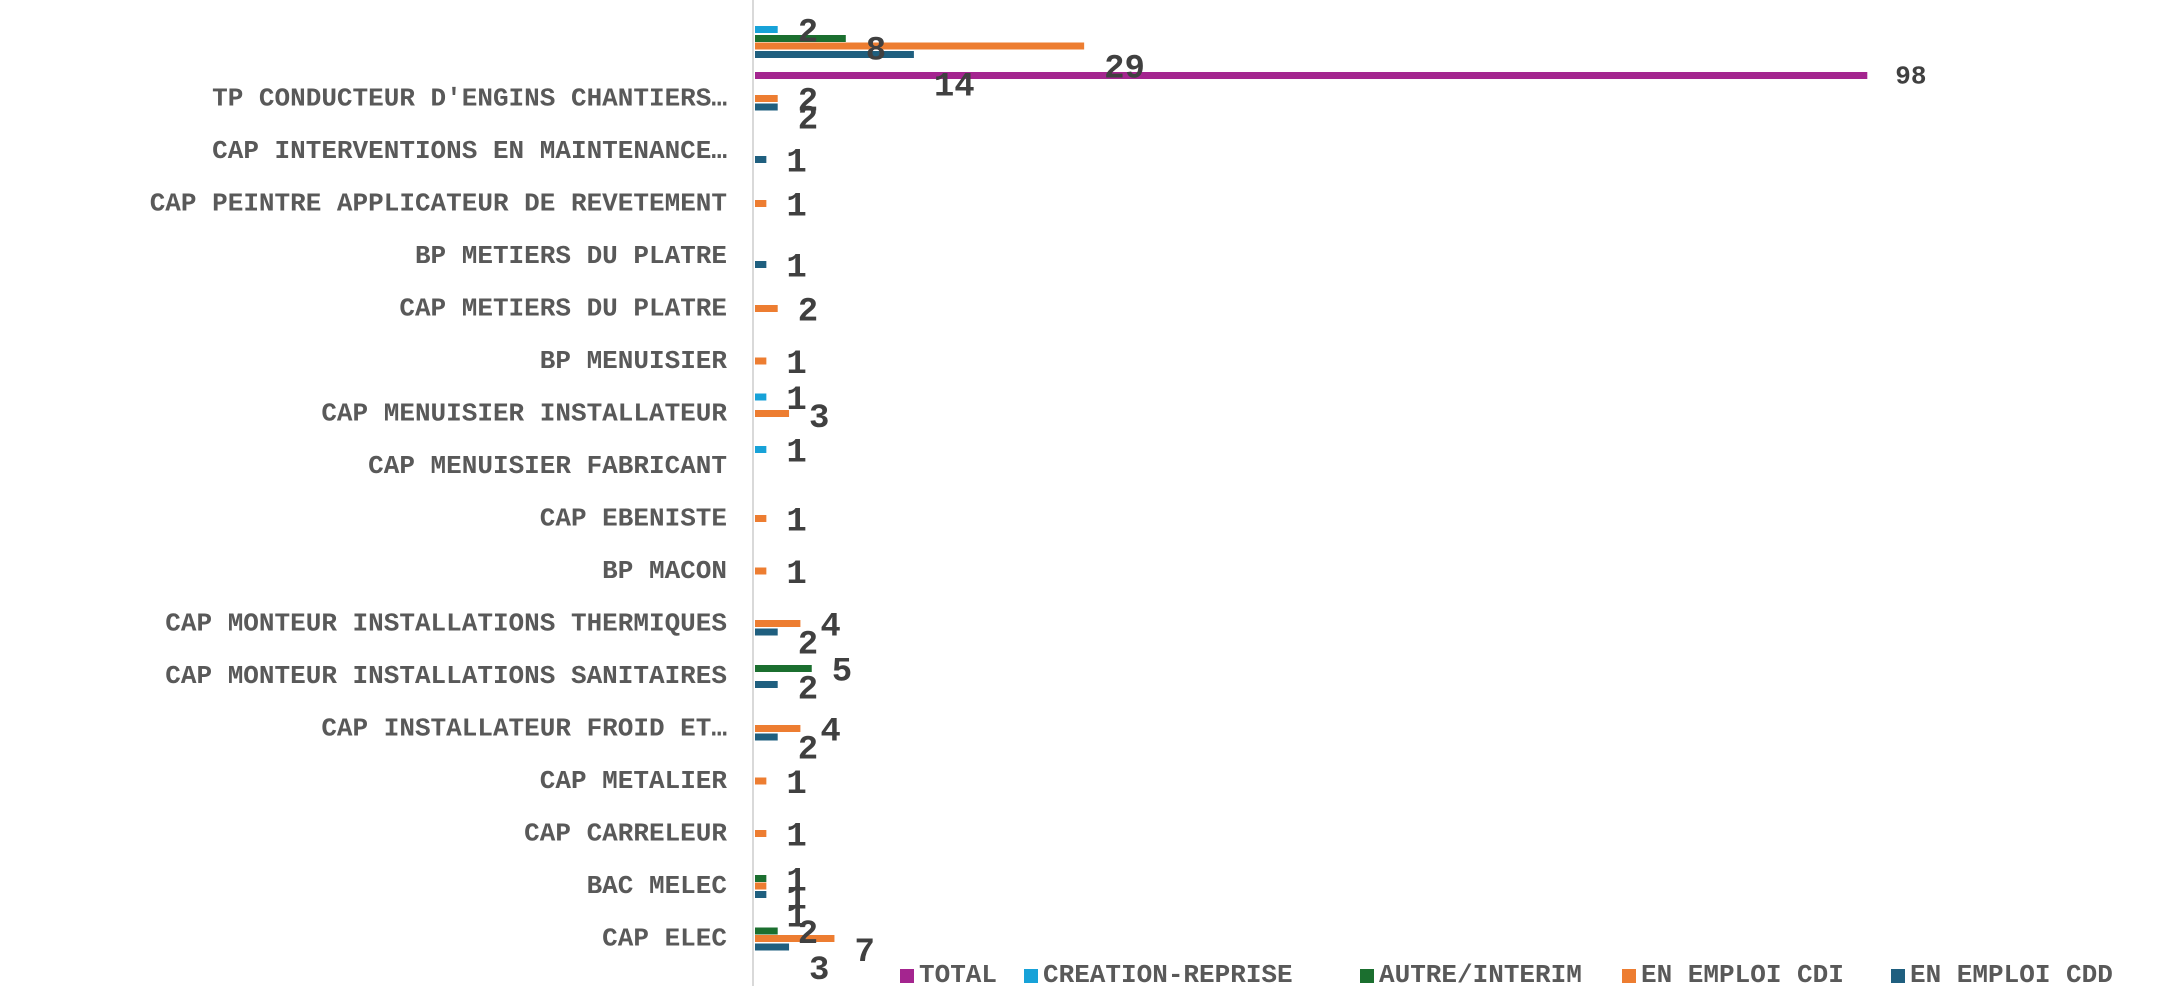  I want to click on category-label: CAP ELEC, so click(664, 939).